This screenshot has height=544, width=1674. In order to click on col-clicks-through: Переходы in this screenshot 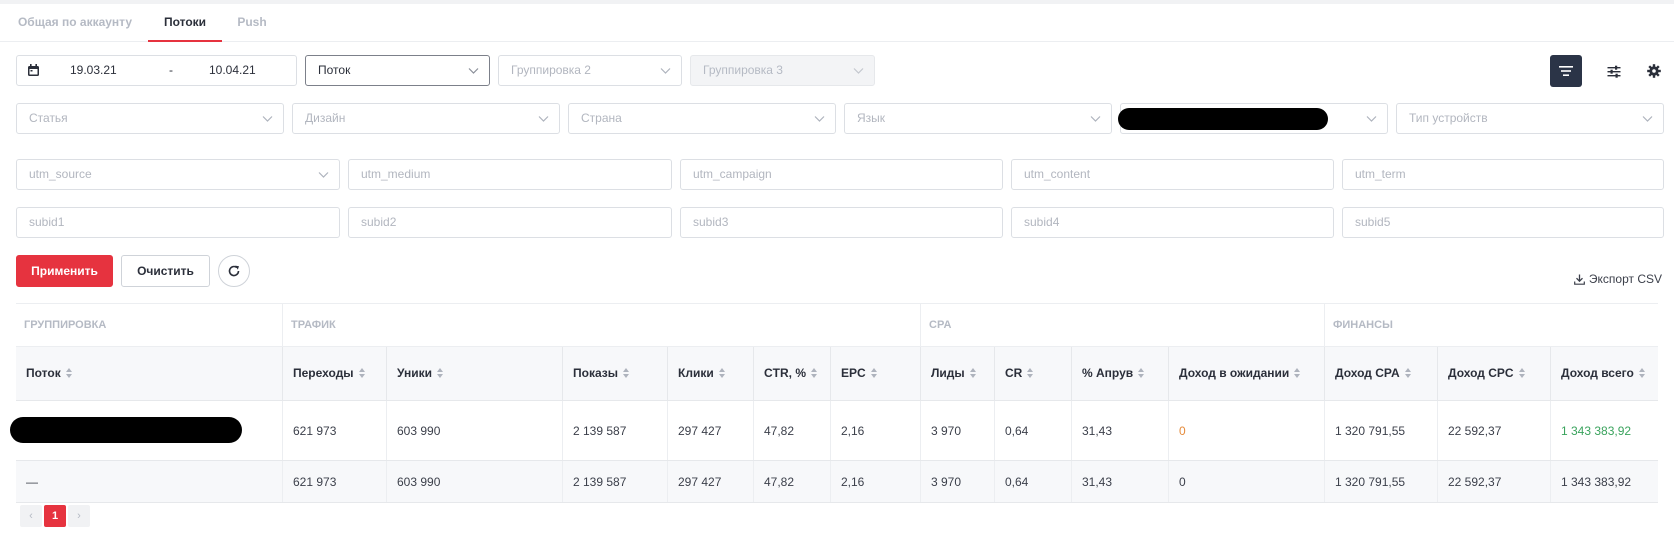, I will do `click(334, 373)`.